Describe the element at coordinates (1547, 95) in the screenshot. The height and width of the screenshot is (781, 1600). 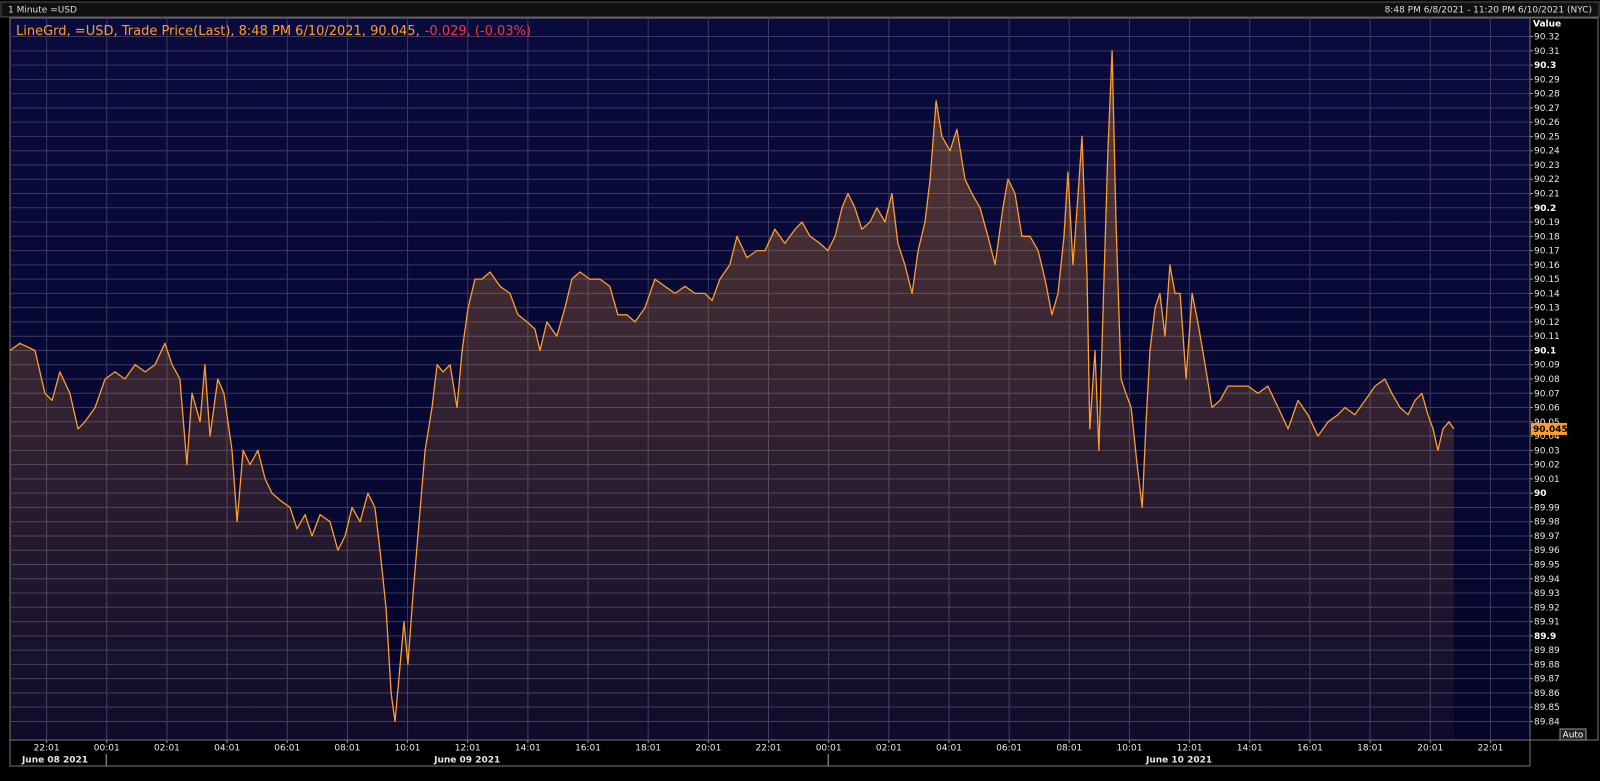
I see `y-tick-label: 90.28` at that location.